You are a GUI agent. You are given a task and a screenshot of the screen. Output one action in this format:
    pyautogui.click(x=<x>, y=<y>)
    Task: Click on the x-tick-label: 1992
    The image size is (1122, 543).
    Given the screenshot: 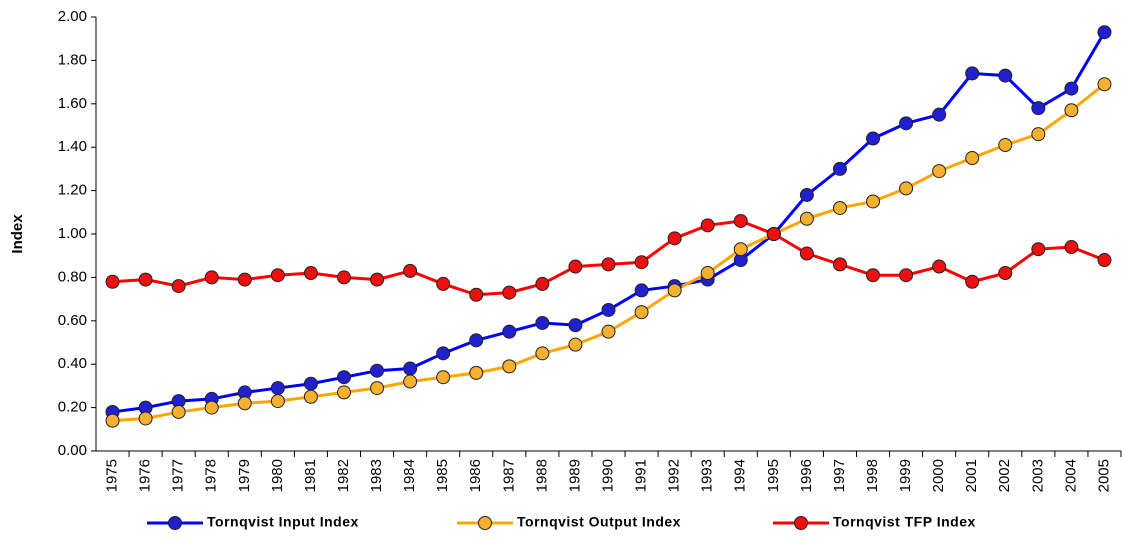 What is the action you would take?
    pyautogui.click(x=674, y=475)
    